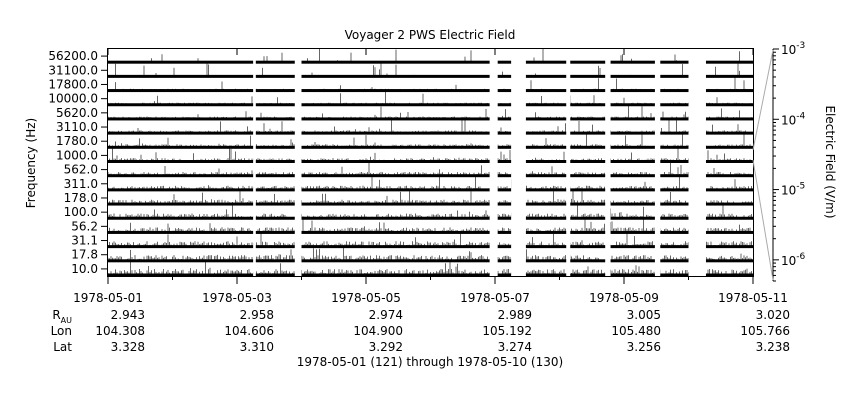 The width and height of the screenshot is (860, 400). I want to click on ephemeris-value: 2.943, so click(128, 315).